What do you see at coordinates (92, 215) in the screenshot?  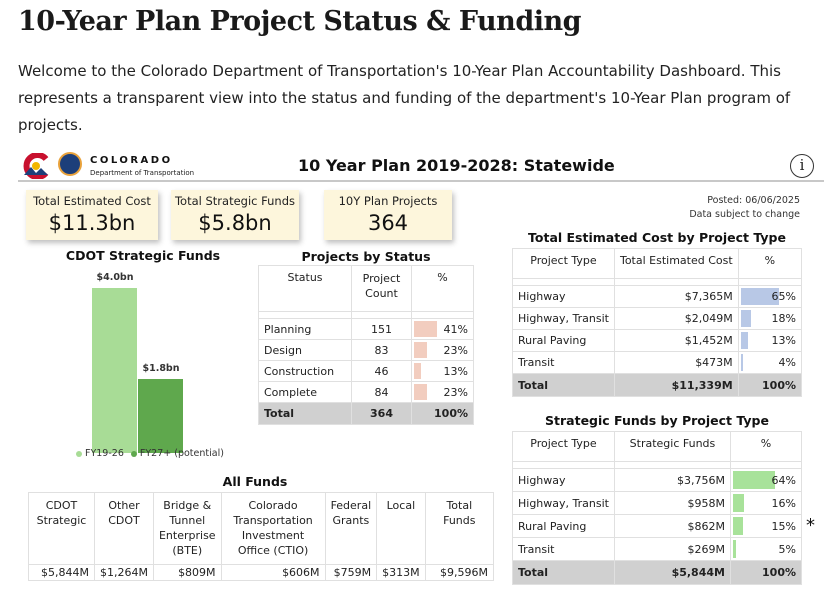 I see `kpi-total-estimated-cost: Total Estimated Cost $11.3bn` at bounding box center [92, 215].